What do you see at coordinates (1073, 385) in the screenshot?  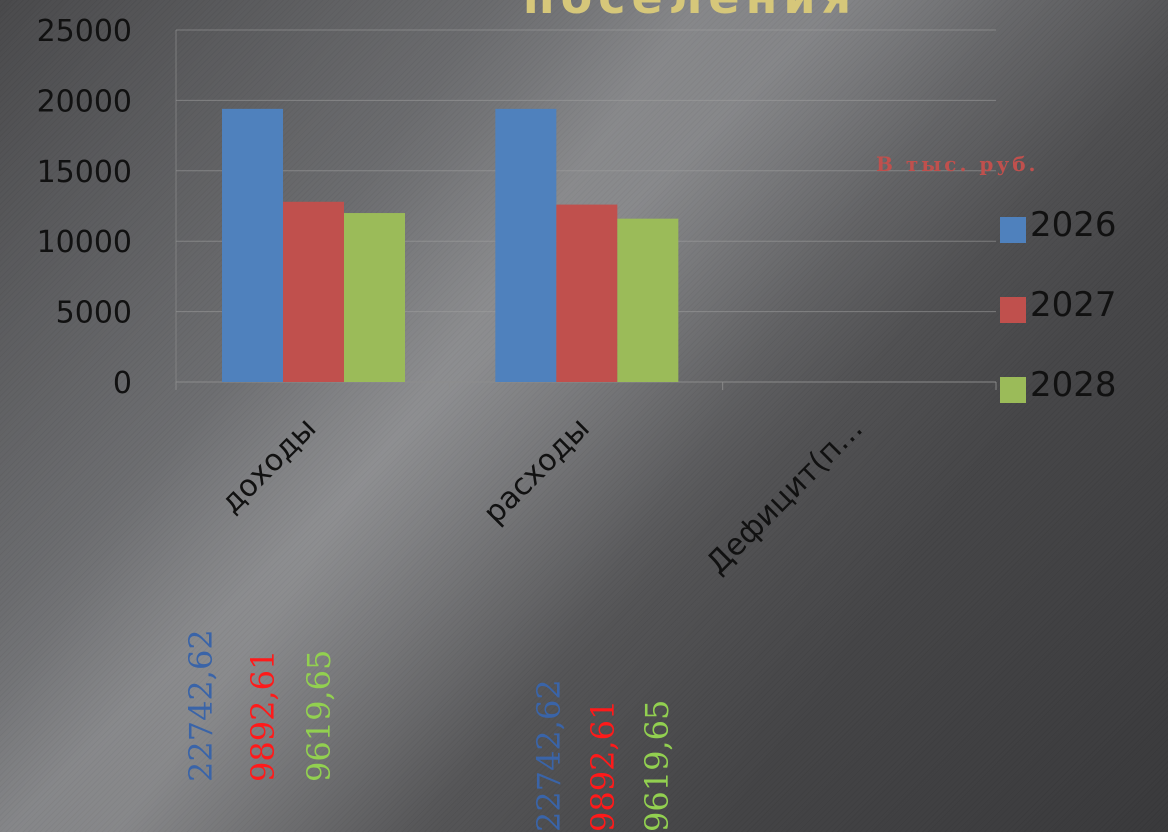 I see `legend-label: 2028` at bounding box center [1073, 385].